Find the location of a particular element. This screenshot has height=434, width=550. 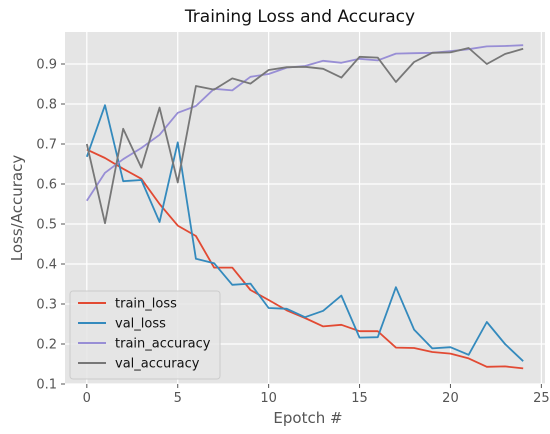

legend-label: train_accuracy is located at coordinates (163, 344).